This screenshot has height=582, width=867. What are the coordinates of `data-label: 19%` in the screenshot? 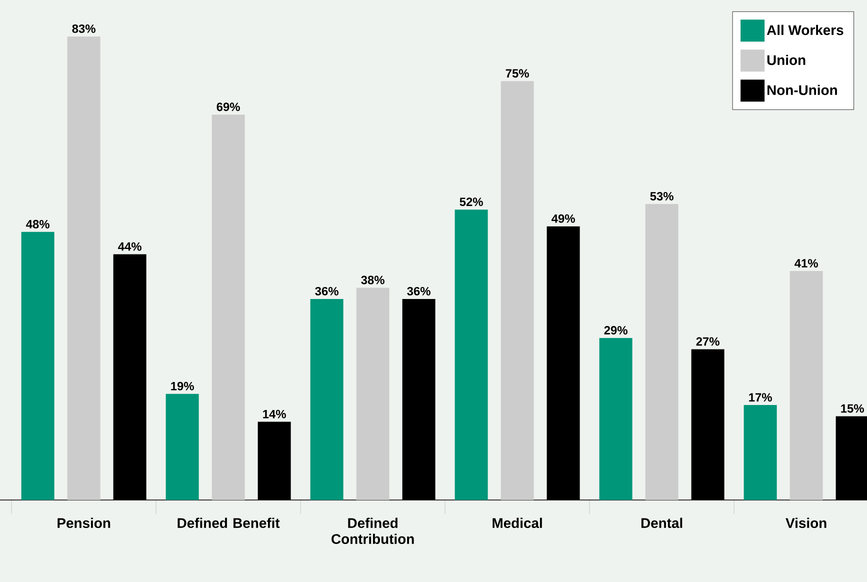 It's located at (182, 386).